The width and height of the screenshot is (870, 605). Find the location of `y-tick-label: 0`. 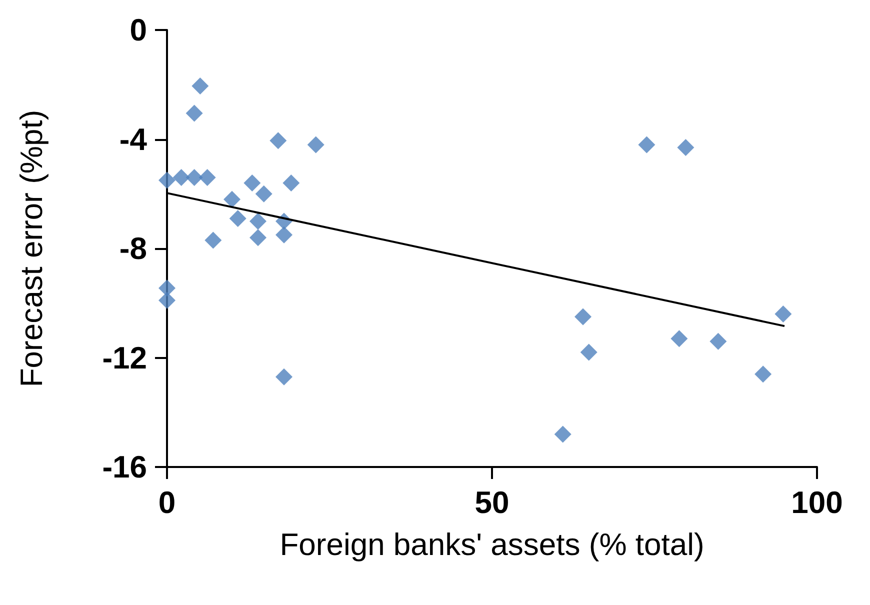

y-tick-label: 0 is located at coordinates (138, 30).